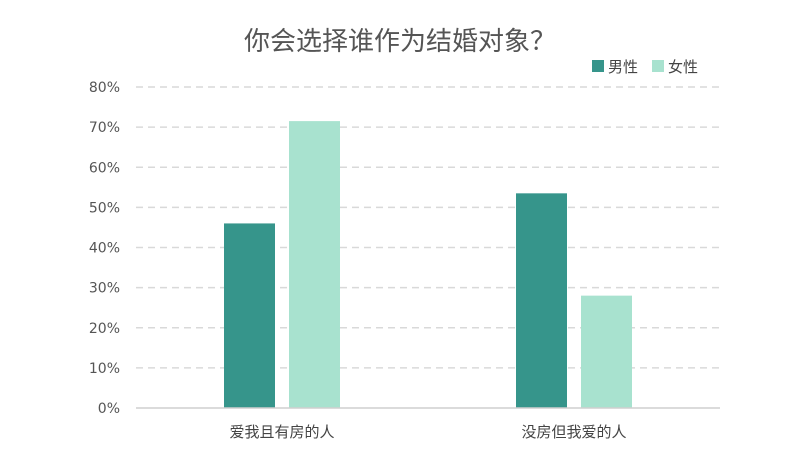 The height and width of the screenshot is (459, 800). What do you see at coordinates (104, 88) in the screenshot?
I see `y-tick-label: 80%` at bounding box center [104, 88].